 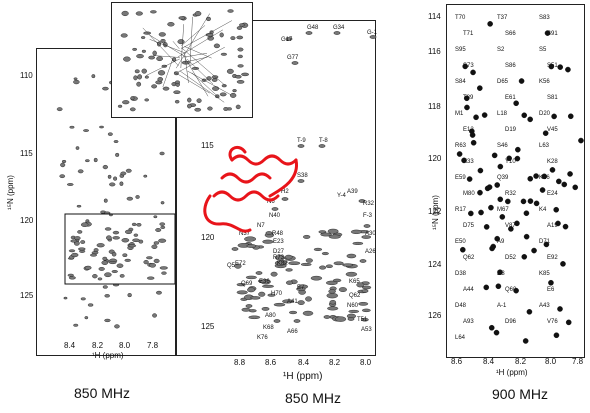 I want to click on right-ytick: 126, so click(x=435, y=315).